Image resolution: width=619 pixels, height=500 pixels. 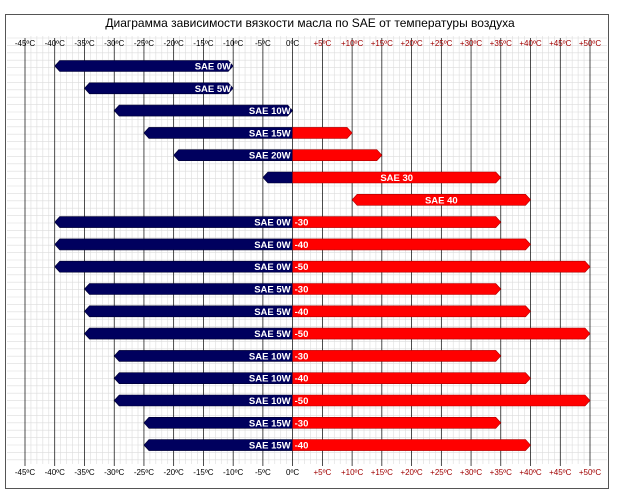 What do you see at coordinates (144, 43) in the screenshot?
I see `tick-label-top: -25ºC` at bounding box center [144, 43].